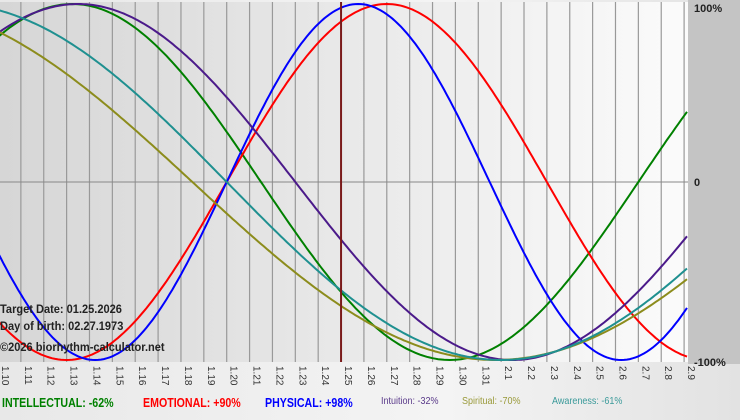  I want to click on x-tick-label: 1.17, so click(164, 376).